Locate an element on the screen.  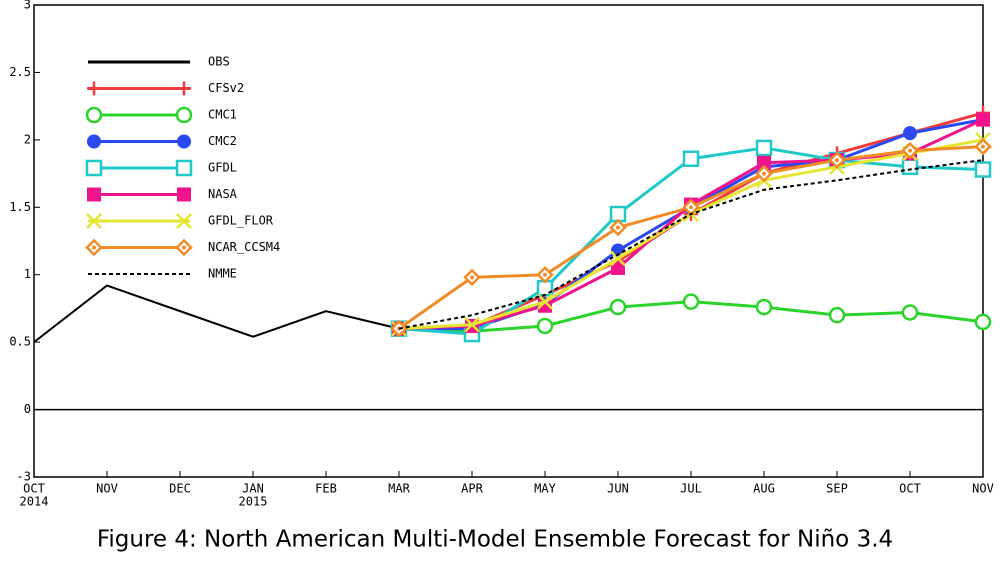
legend-label: CMC2 is located at coordinates (222, 141).